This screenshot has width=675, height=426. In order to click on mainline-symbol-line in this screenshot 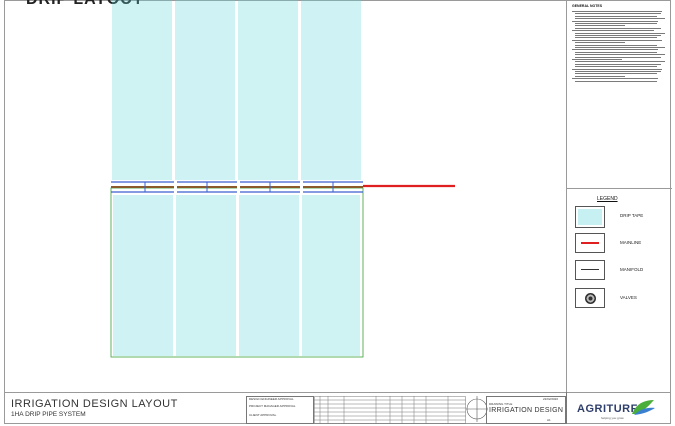, I will do `click(590, 243)`.